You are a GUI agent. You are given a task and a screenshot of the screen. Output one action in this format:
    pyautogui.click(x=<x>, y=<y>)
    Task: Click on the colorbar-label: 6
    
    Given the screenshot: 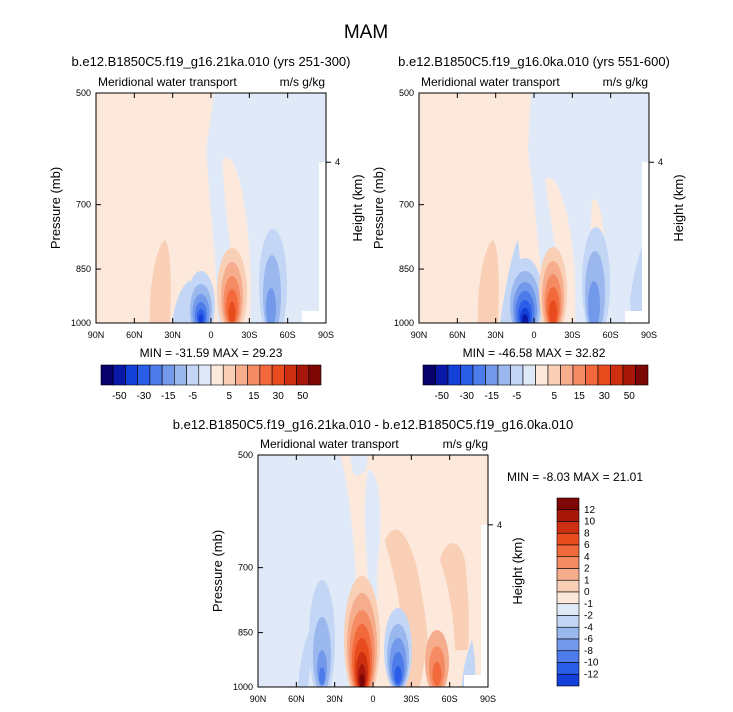 What is the action you would take?
    pyautogui.click(x=587, y=545)
    